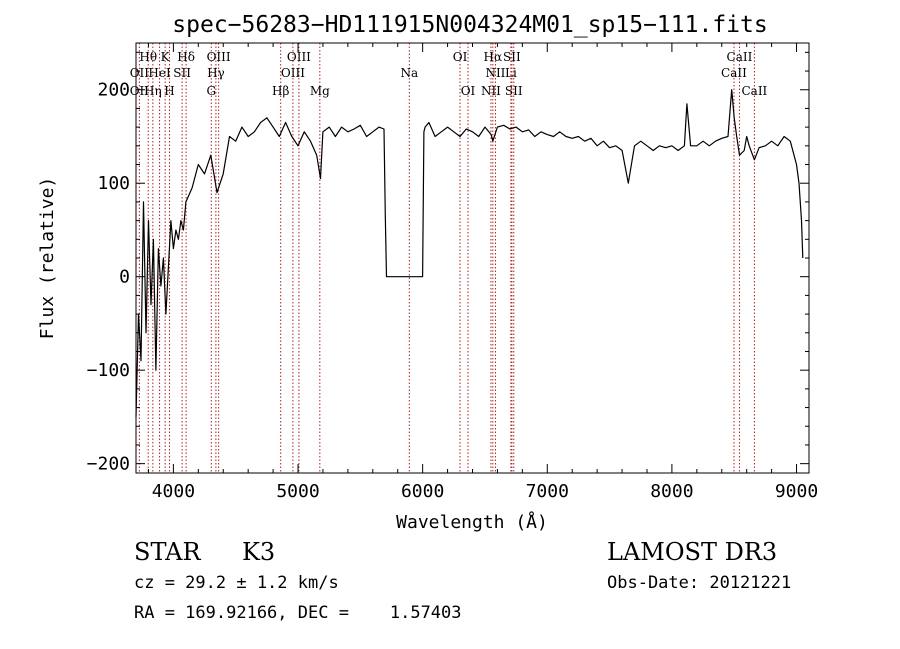  I want to click on line-label-0: Hθ, so click(148, 57).